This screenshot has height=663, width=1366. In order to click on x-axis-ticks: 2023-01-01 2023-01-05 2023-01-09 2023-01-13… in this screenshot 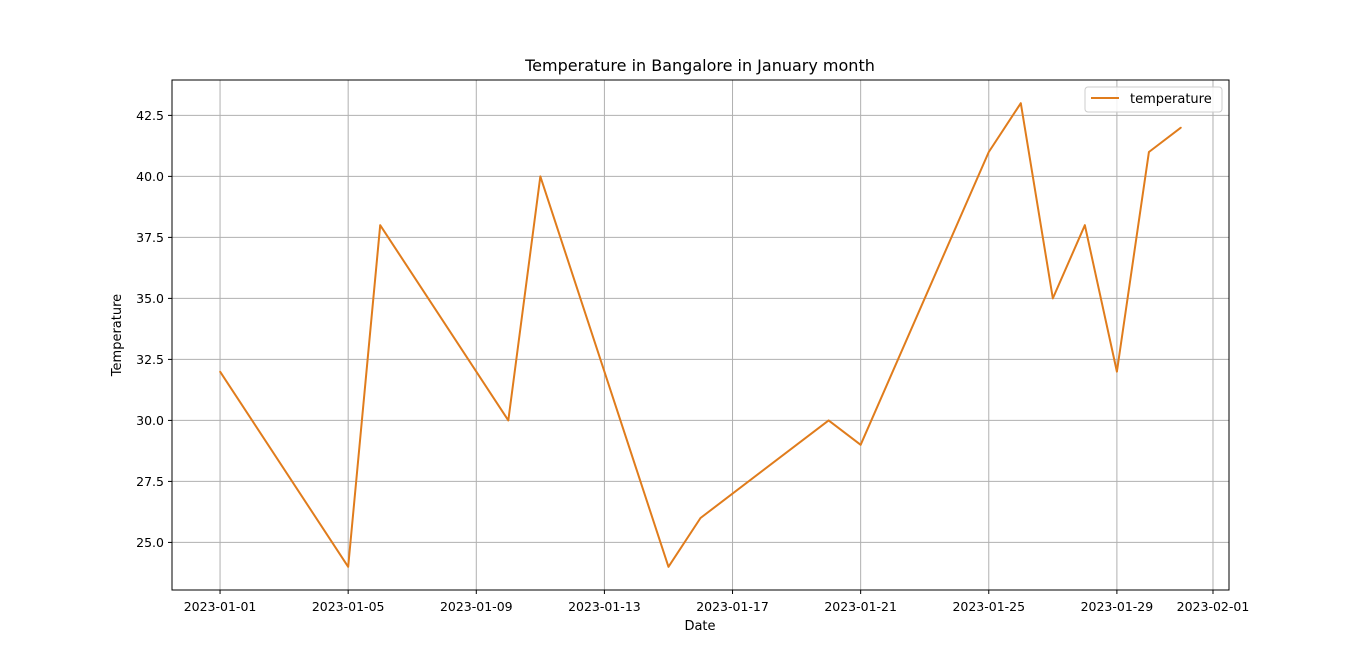, I will do `click(717, 602)`.